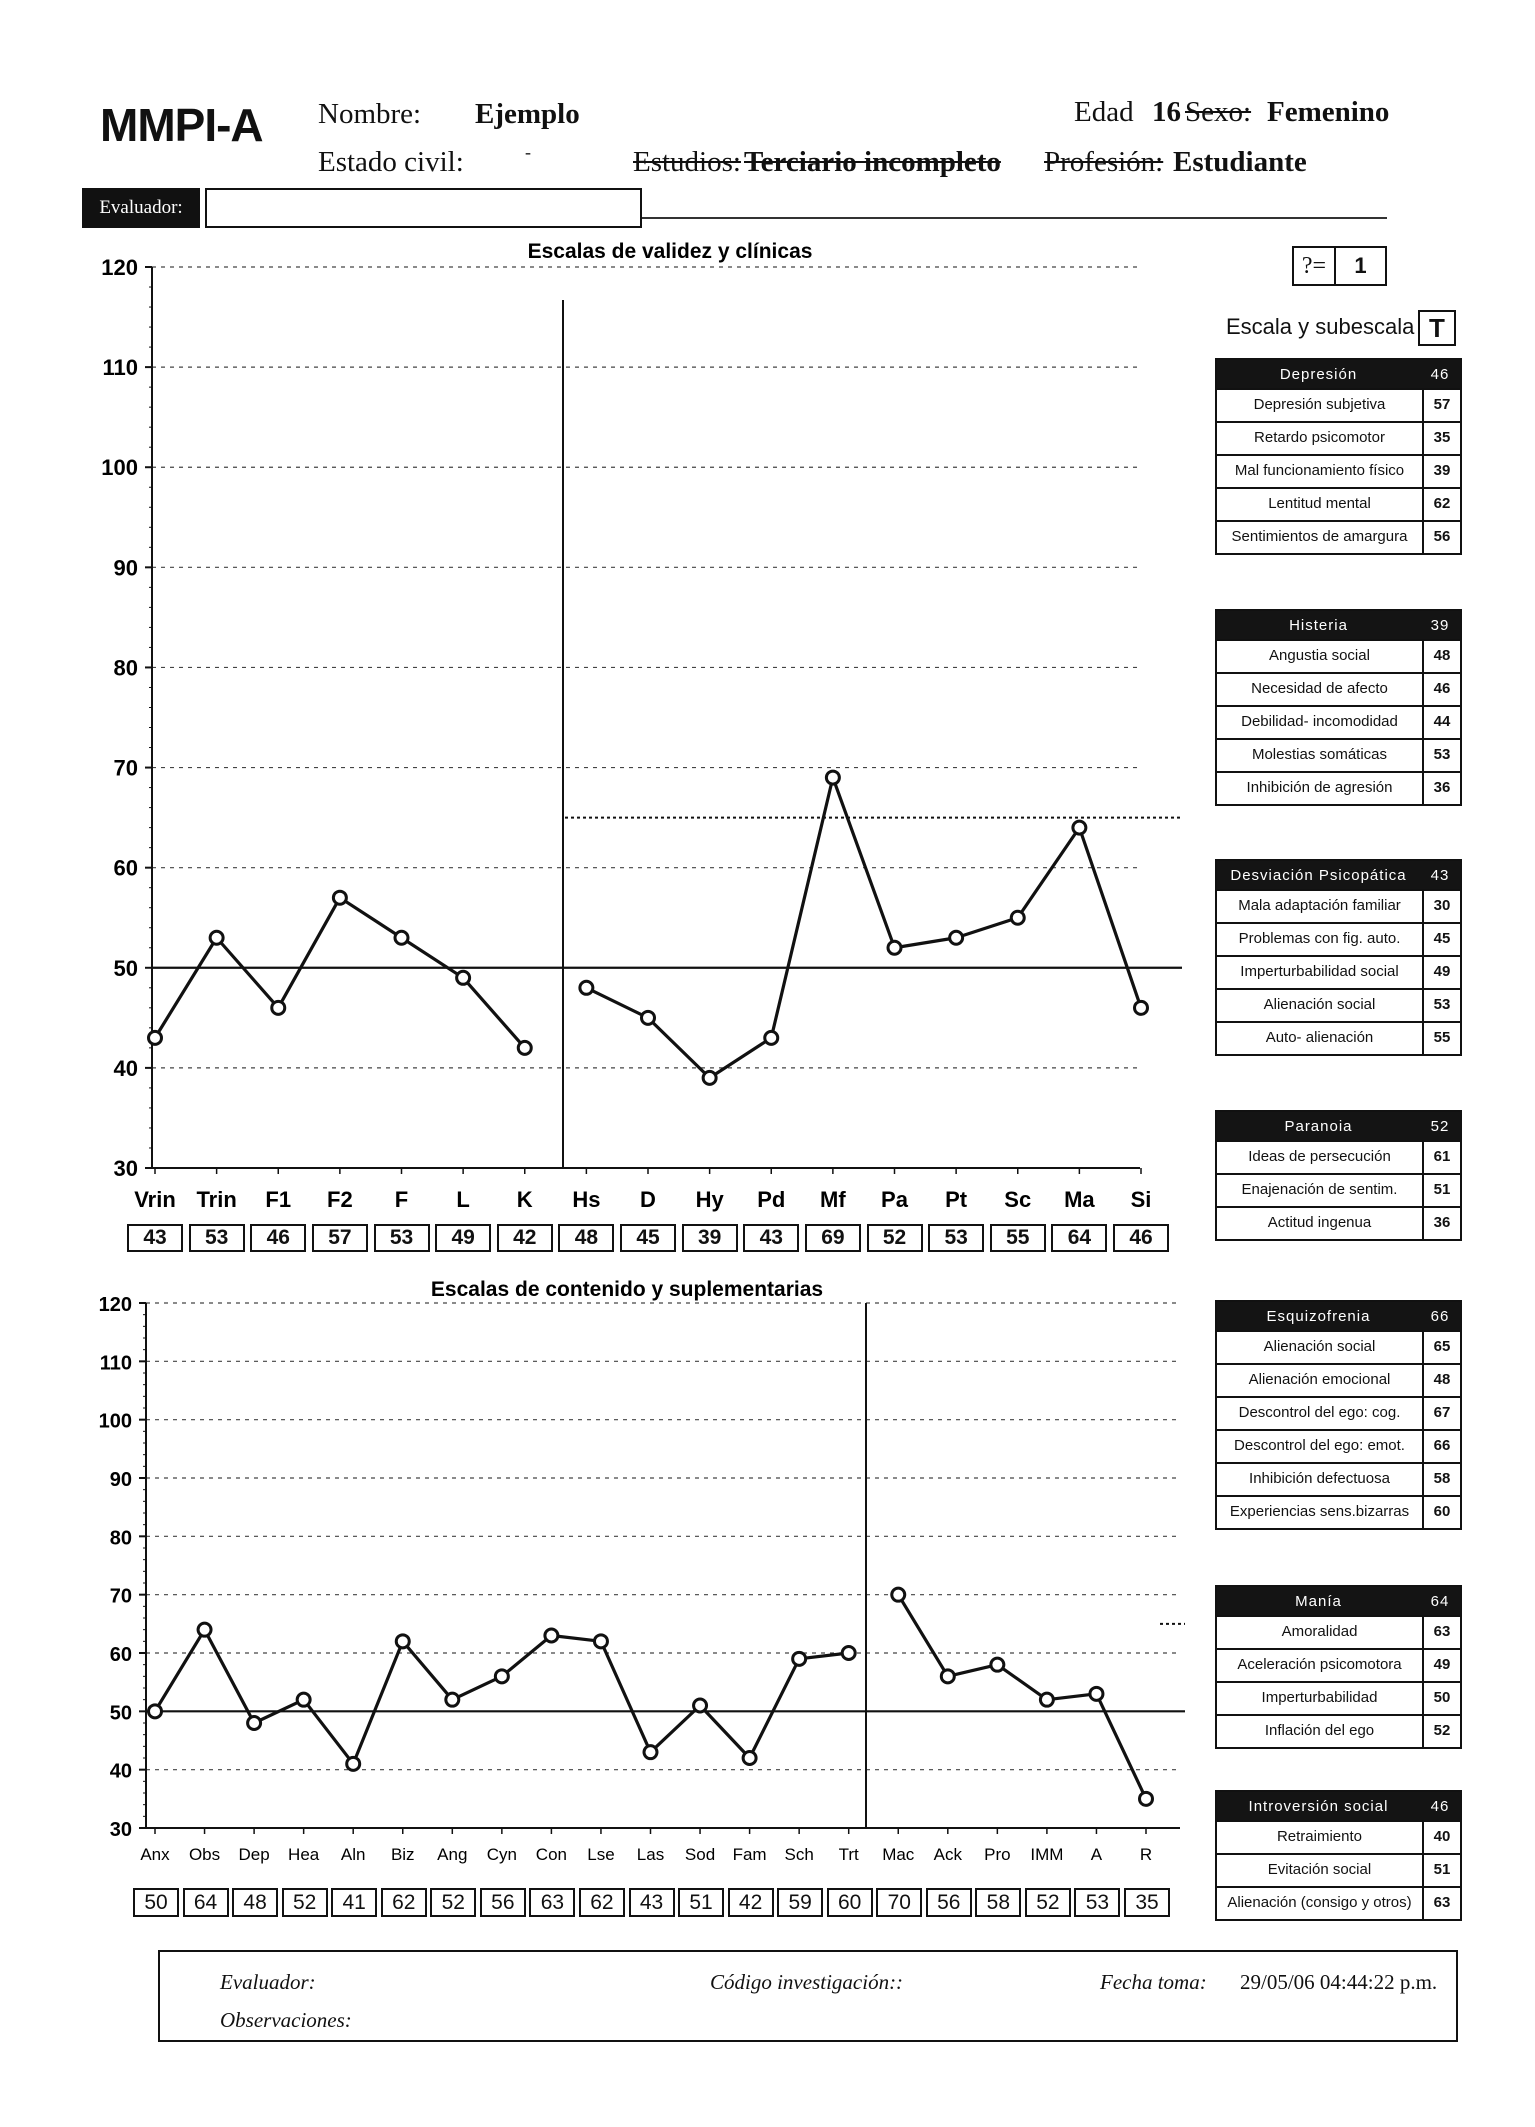 This screenshot has height=2127, width=1535. Describe the element at coordinates (1441, 1731) in the screenshot. I see `subscale-score: 52` at that location.